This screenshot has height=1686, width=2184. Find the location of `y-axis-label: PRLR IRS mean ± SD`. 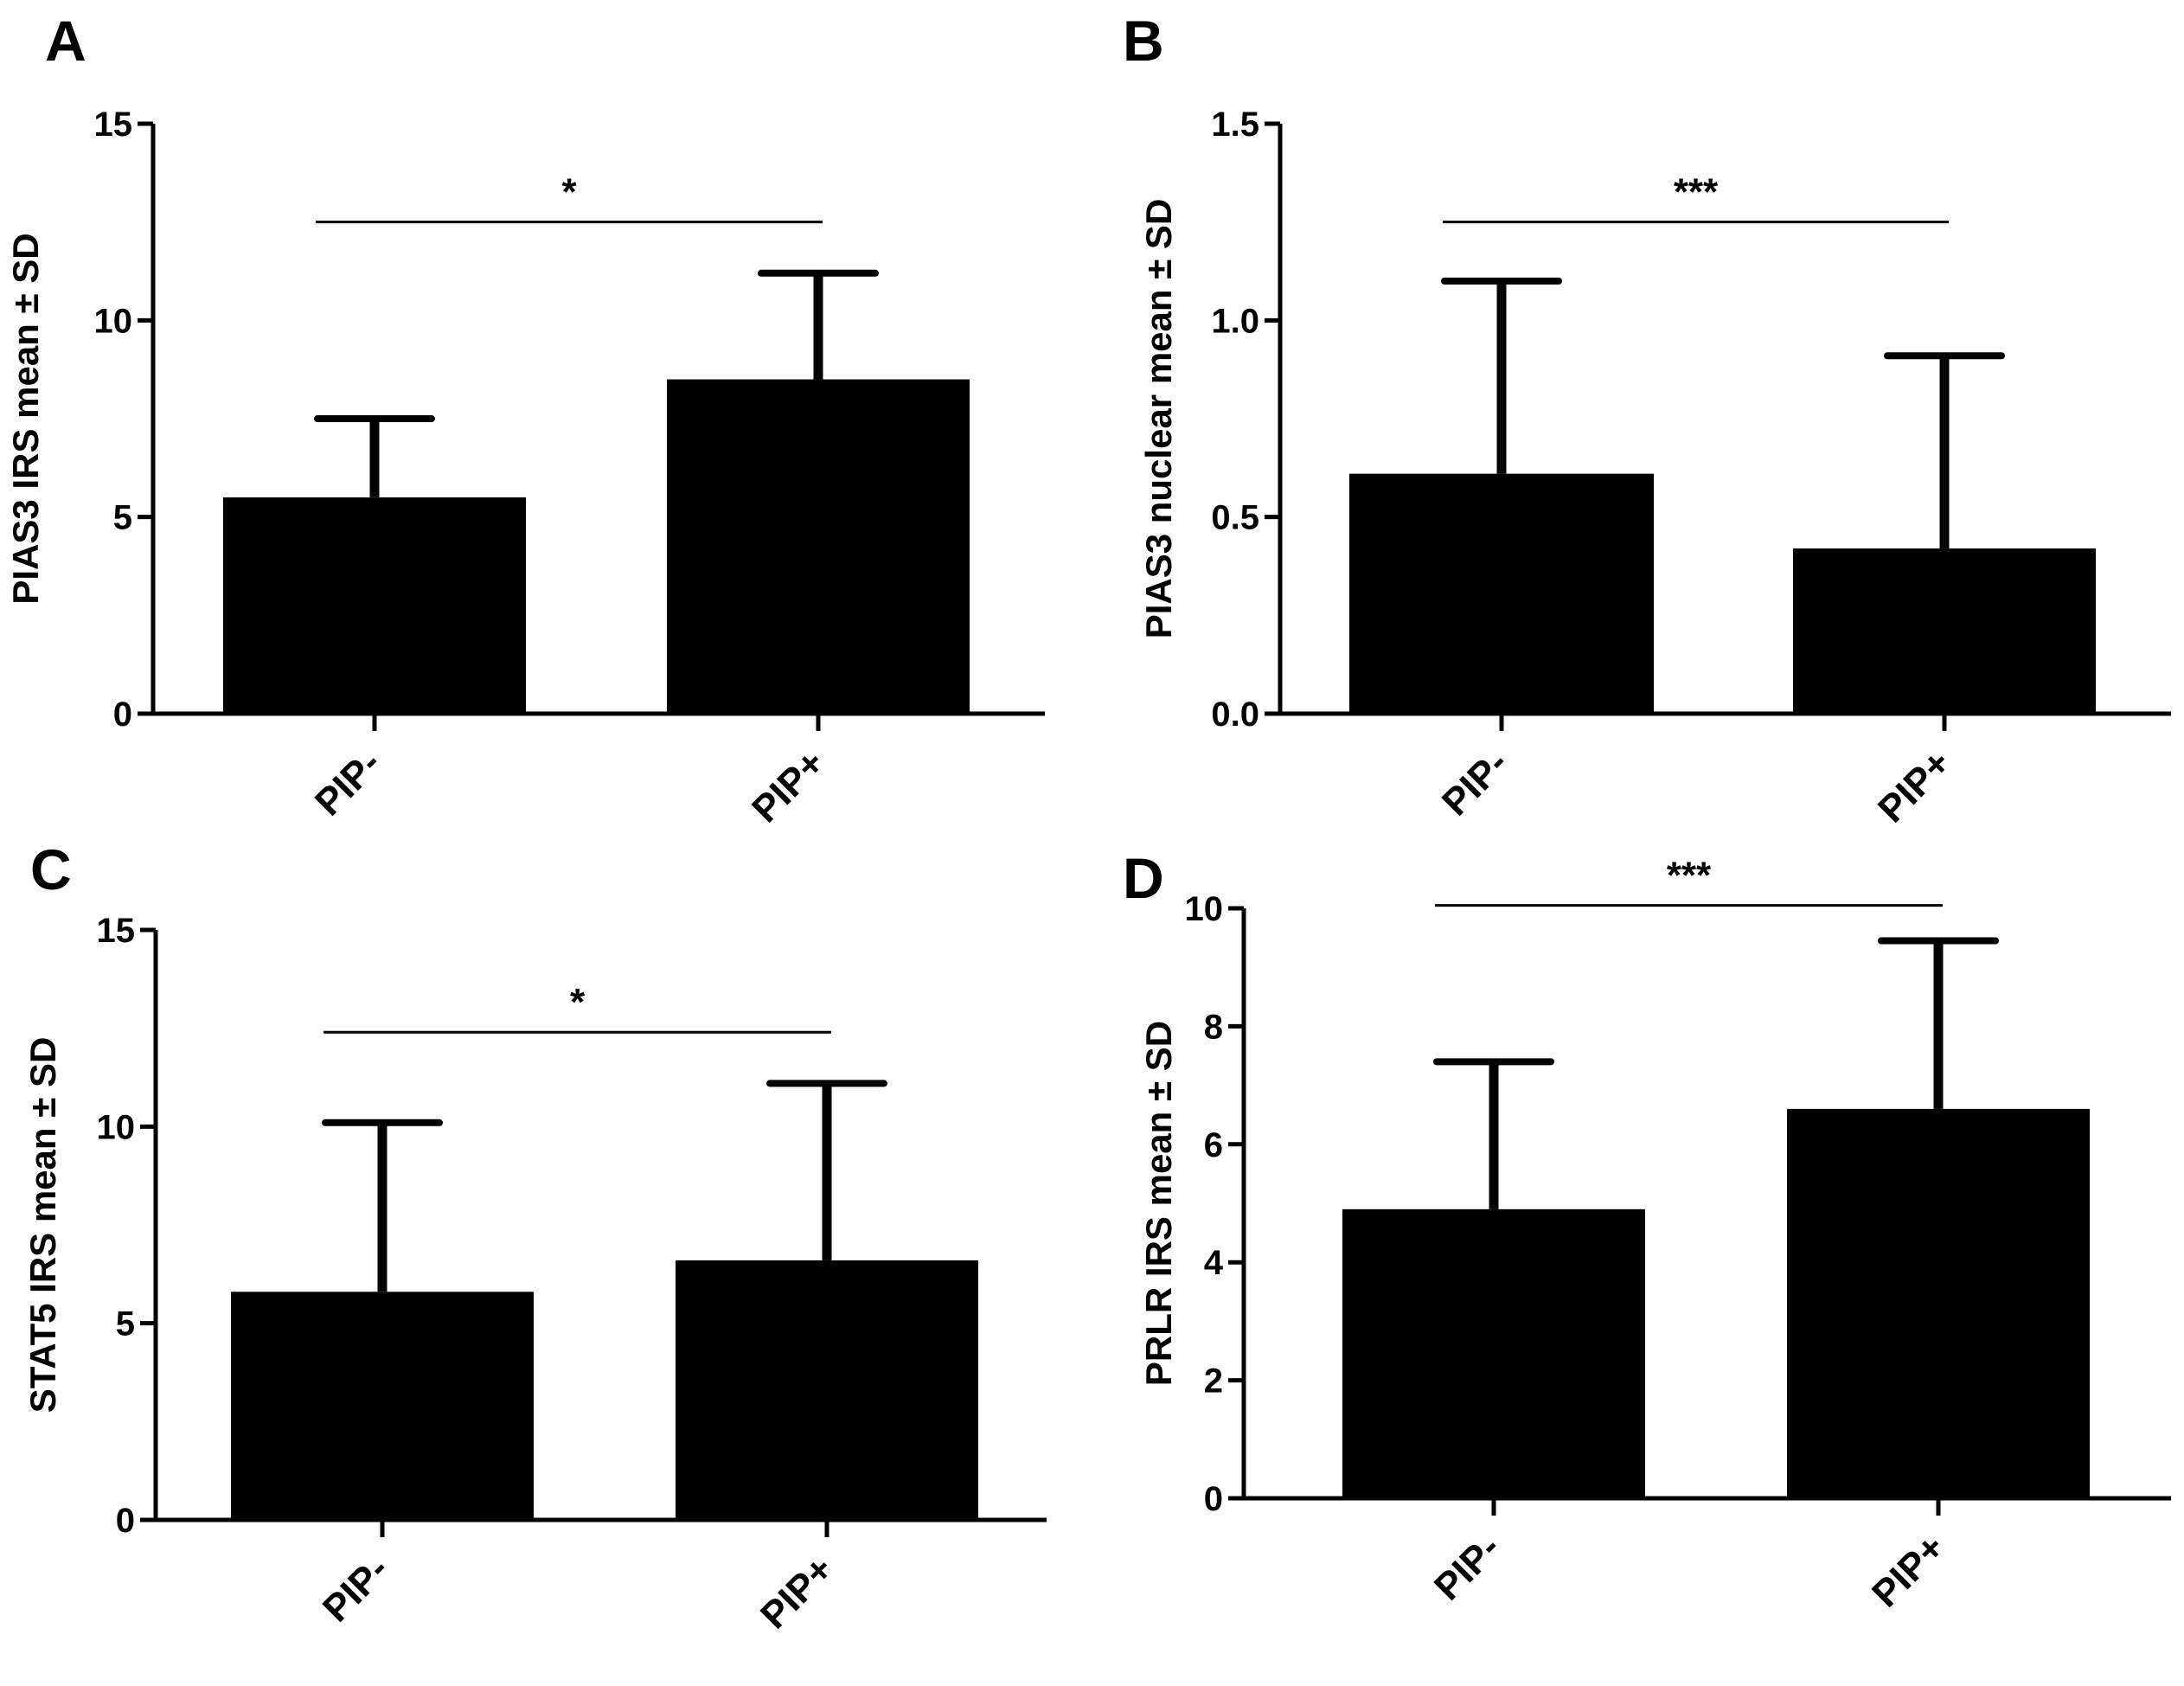

y-axis-label: PRLR IRS mean ± SD is located at coordinates (1158, 1203).